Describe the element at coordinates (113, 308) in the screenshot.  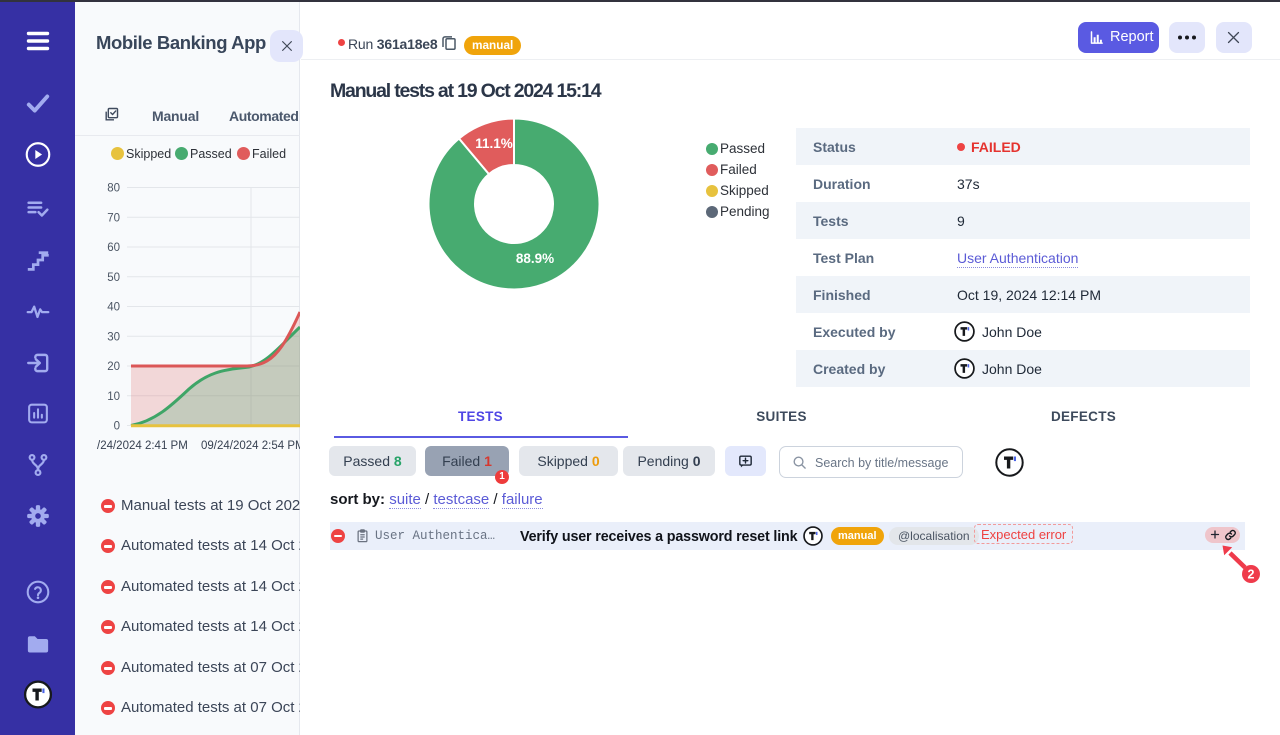
I see `svg-text: 40` at that location.